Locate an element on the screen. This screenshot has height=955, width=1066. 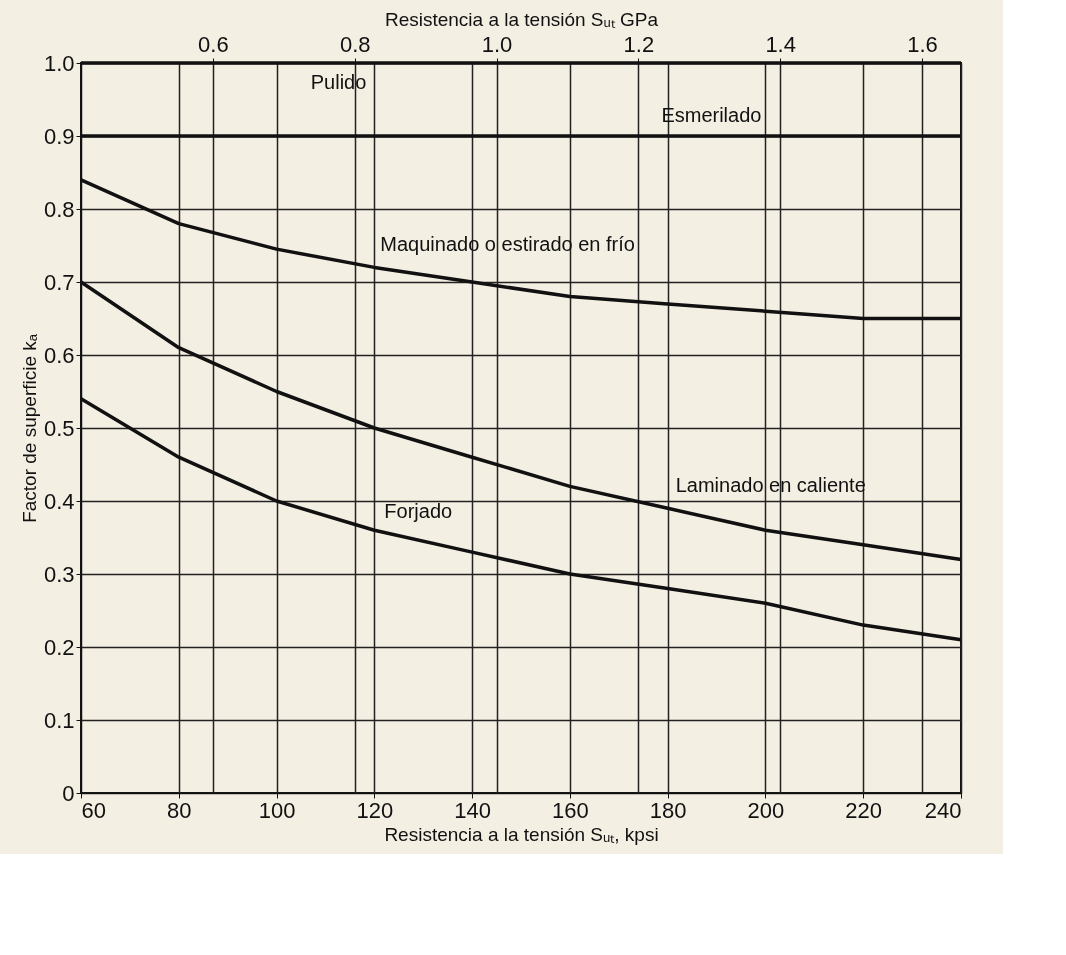
x-tick-label: 80 is located at coordinates (179, 810).